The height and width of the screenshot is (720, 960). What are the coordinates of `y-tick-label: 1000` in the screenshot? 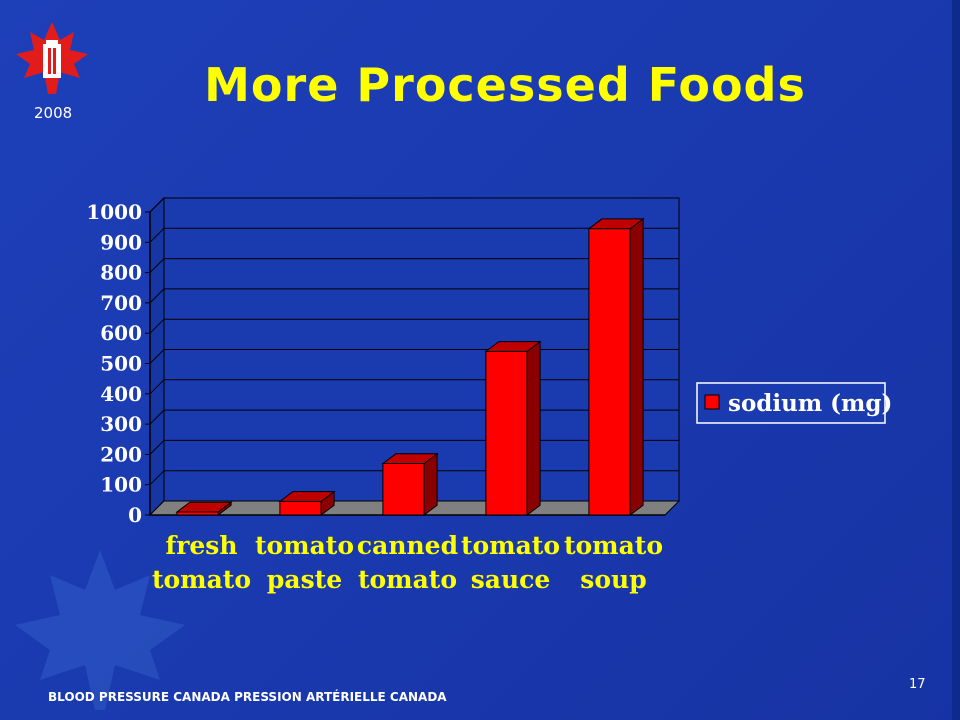 It's located at (114, 212).